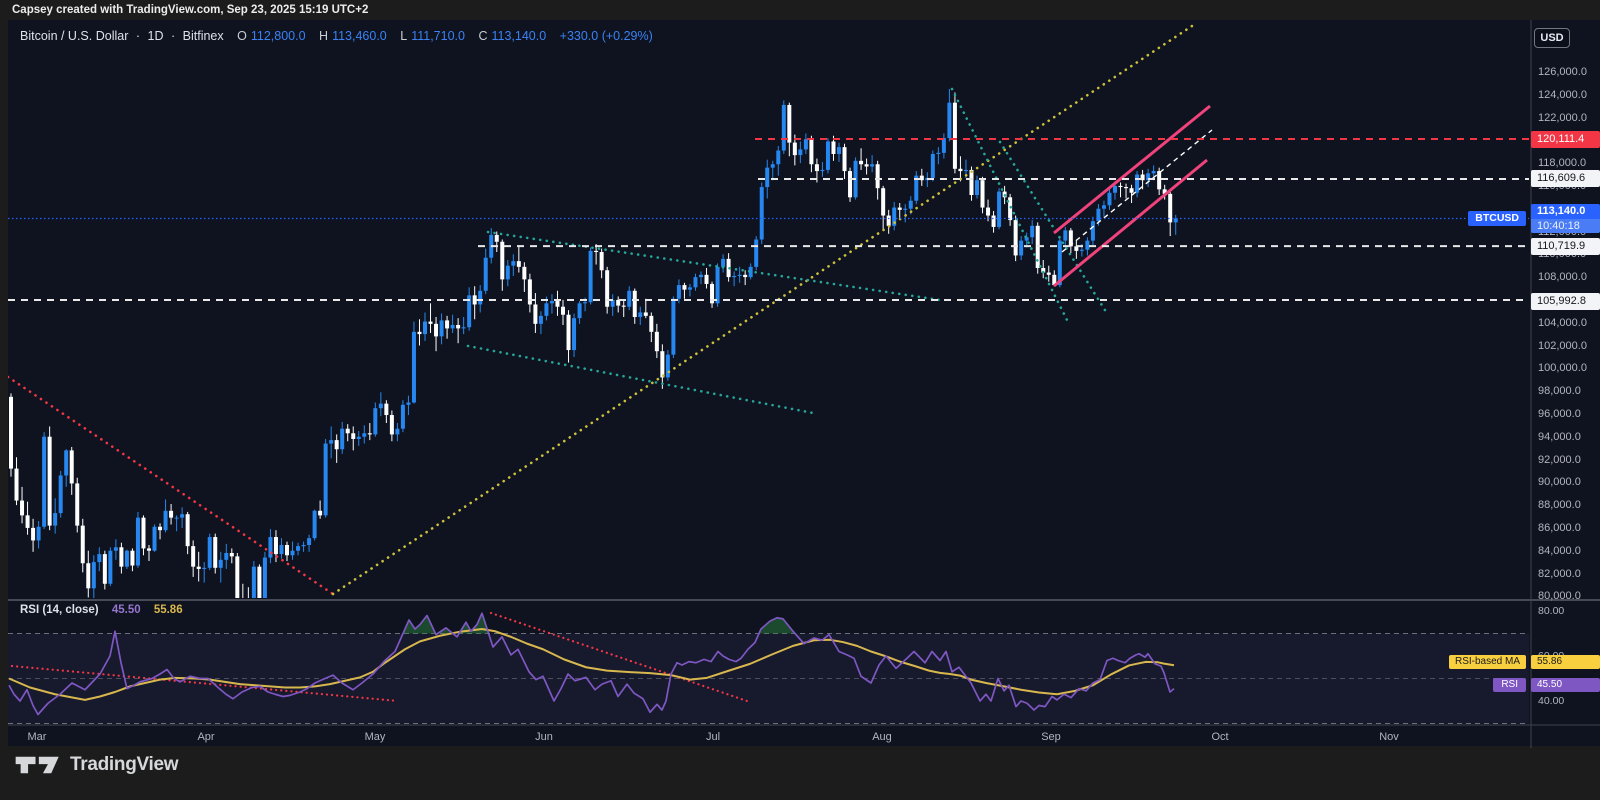  Describe the element at coordinates (1565, 178) in the screenshot. I see `price-label-high: 116,609.6` at that location.